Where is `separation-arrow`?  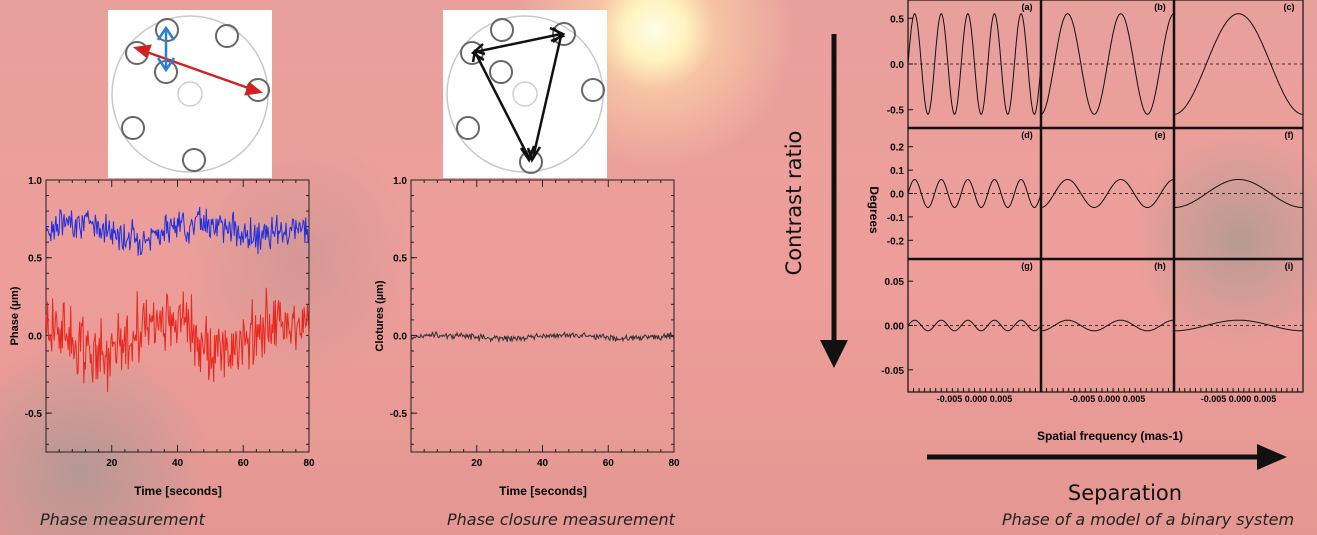 separation-arrow is located at coordinates (1107, 457).